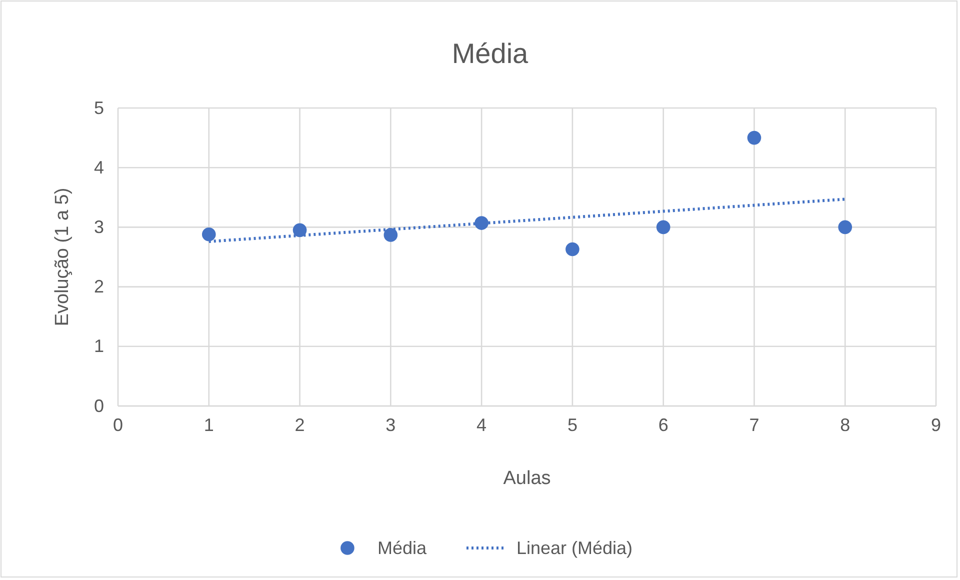 This screenshot has height=580, width=960. I want to click on x-tick-label: 9, so click(936, 424).